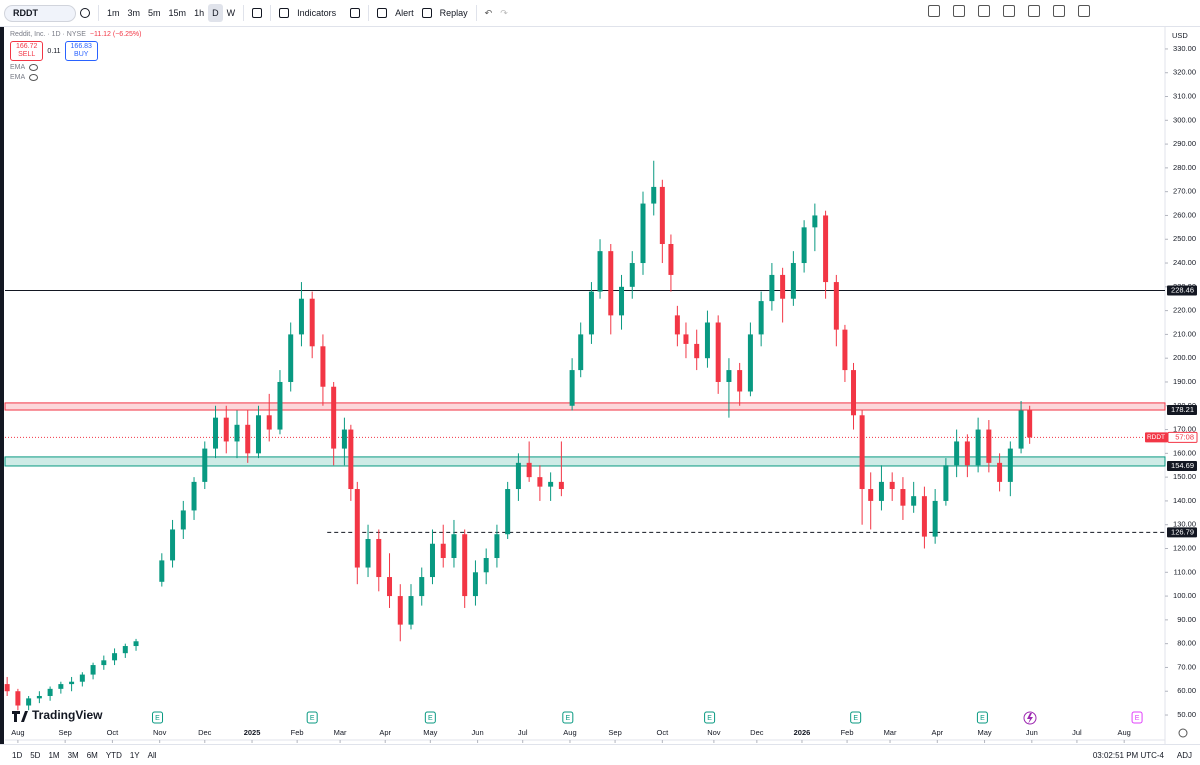 The height and width of the screenshot is (765, 1200). Describe the element at coordinates (17, 755) in the screenshot. I see `range-button: 1D` at that location.